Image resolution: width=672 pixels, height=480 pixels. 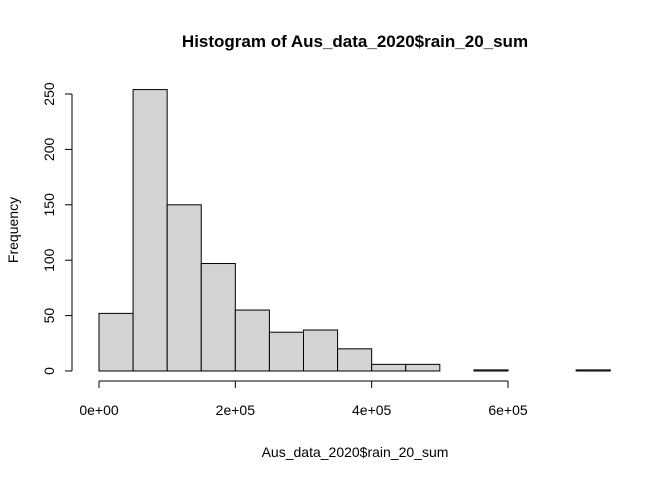 What do you see at coordinates (49, 371) in the screenshot?
I see `y-tick-label: 0` at bounding box center [49, 371].